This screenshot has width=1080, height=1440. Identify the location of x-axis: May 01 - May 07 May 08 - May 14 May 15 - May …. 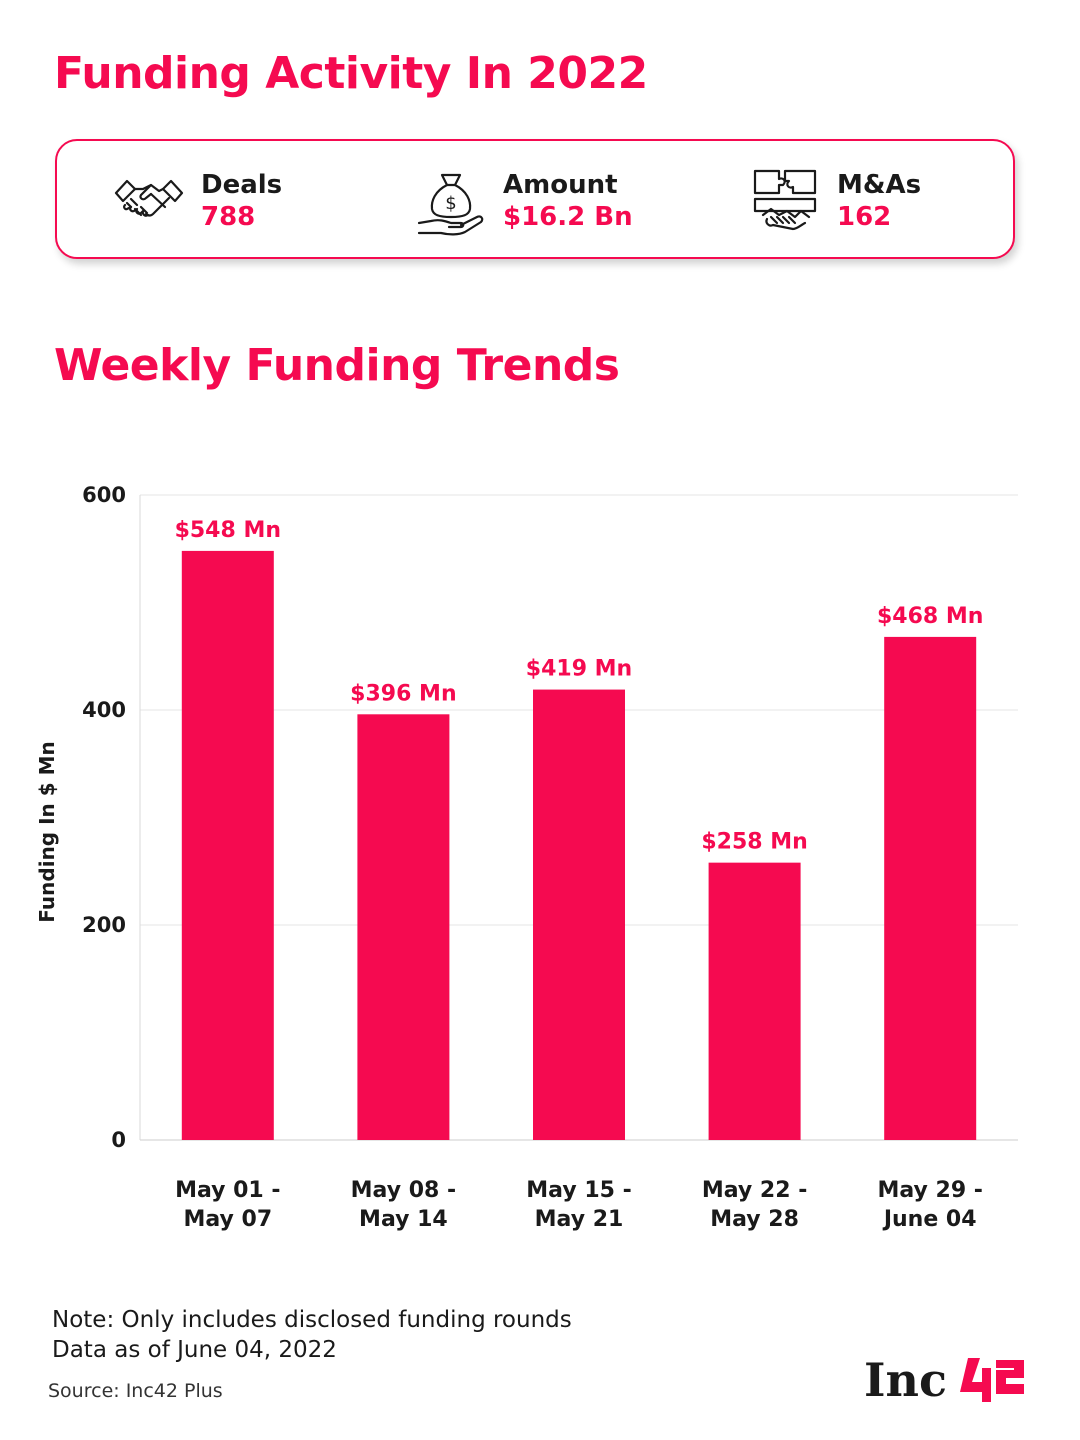
(579, 1205).